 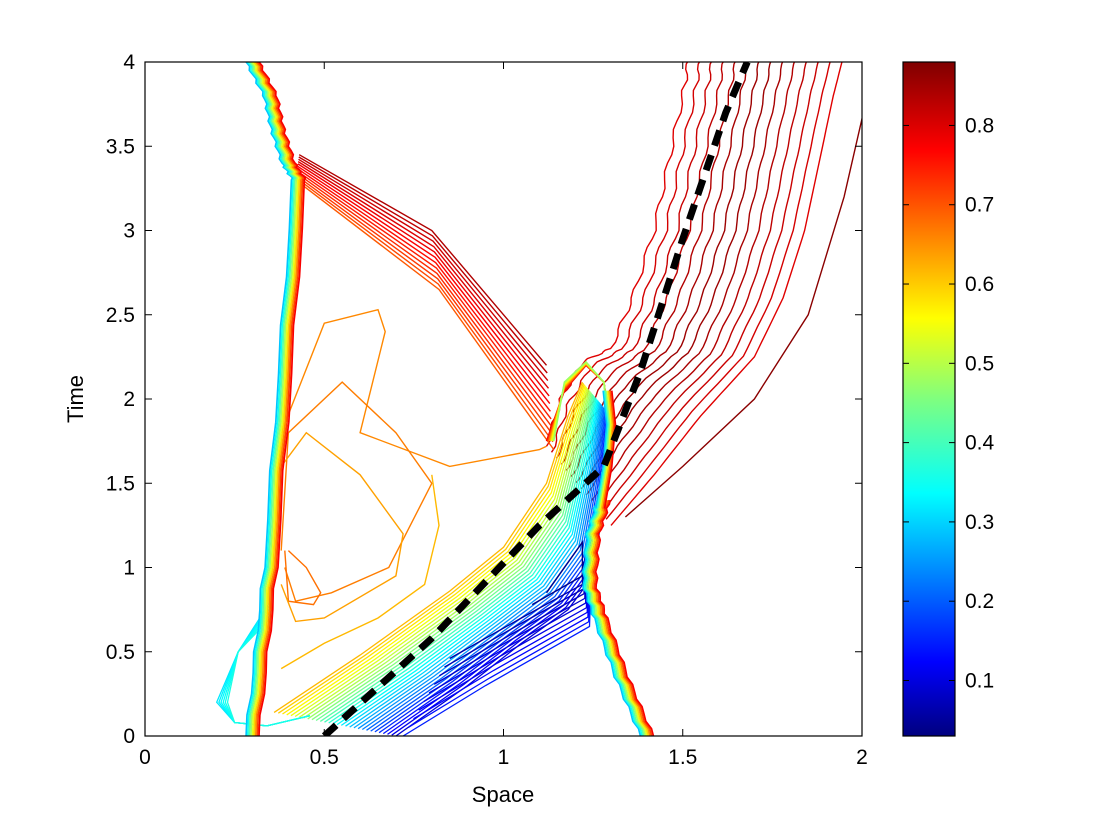 I want to click on y-tick-label: 3.5, so click(x=120, y=146).